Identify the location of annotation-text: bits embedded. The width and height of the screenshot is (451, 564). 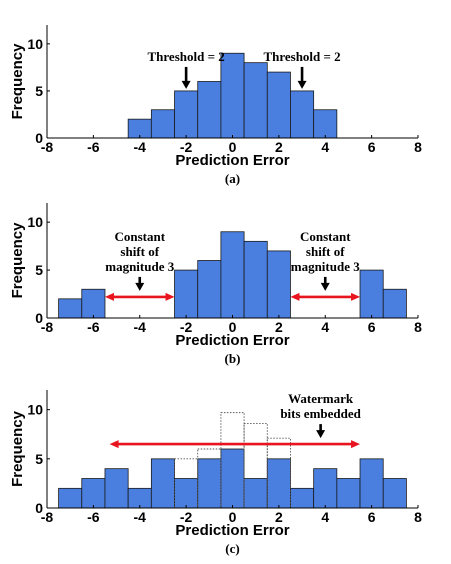
(320, 413).